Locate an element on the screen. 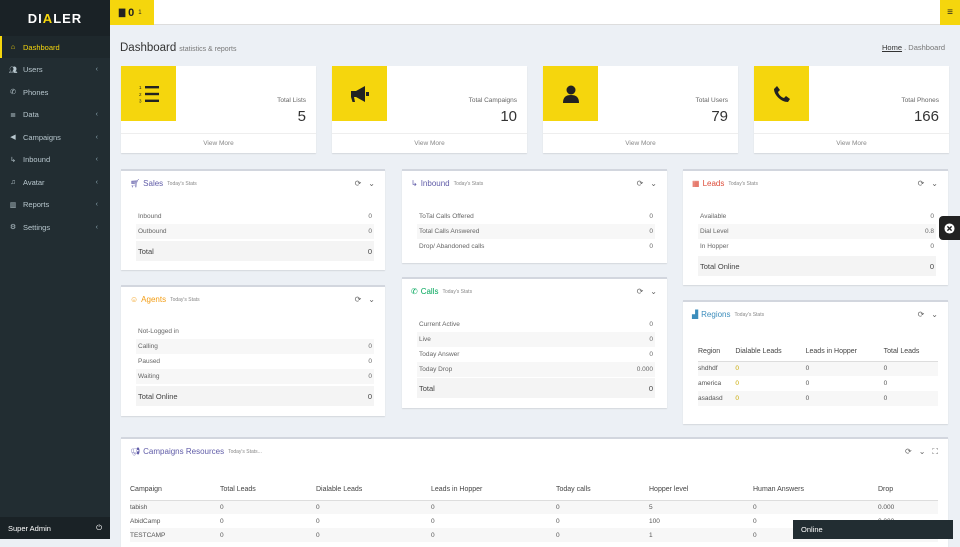 This screenshot has height=547, width=960. chat-status-bar: Online is located at coordinates (873, 529).